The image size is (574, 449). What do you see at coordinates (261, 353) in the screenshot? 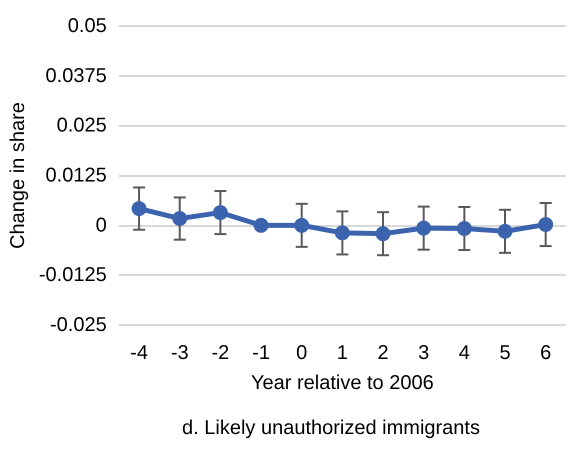
I see `x-tick-label: -1` at bounding box center [261, 353].